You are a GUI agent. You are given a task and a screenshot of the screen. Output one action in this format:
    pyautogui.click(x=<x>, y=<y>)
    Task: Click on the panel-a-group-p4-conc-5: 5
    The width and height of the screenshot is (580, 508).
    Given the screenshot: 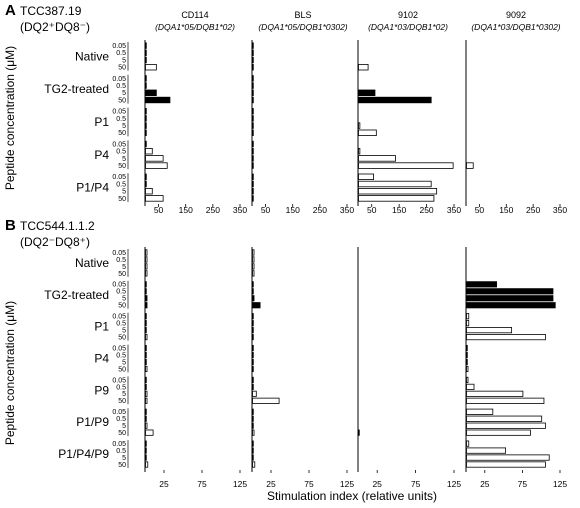 What is the action you would take?
    pyautogui.click(x=124, y=159)
    